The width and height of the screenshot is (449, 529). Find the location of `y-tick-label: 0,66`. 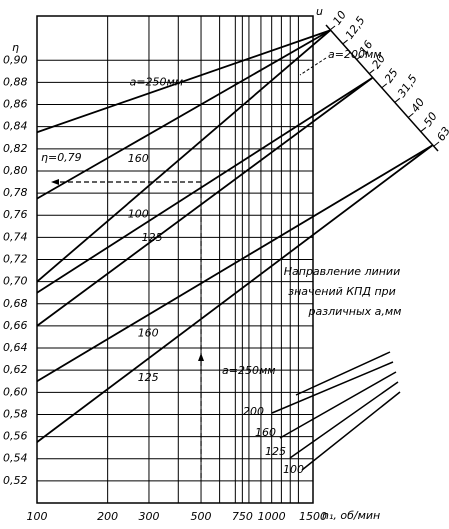

y-tick-label: 0,66 is located at coordinates (15, 325).